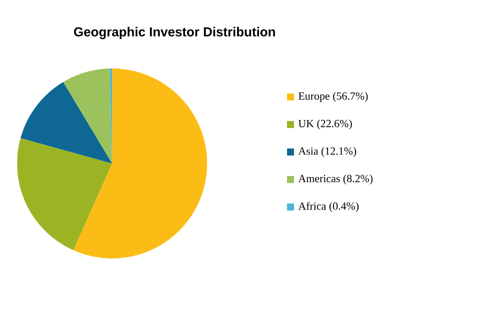  Describe the element at coordinates (174, 33) in the screenshot. I see `chart-title: Geographic Investor Distribution` at that location.